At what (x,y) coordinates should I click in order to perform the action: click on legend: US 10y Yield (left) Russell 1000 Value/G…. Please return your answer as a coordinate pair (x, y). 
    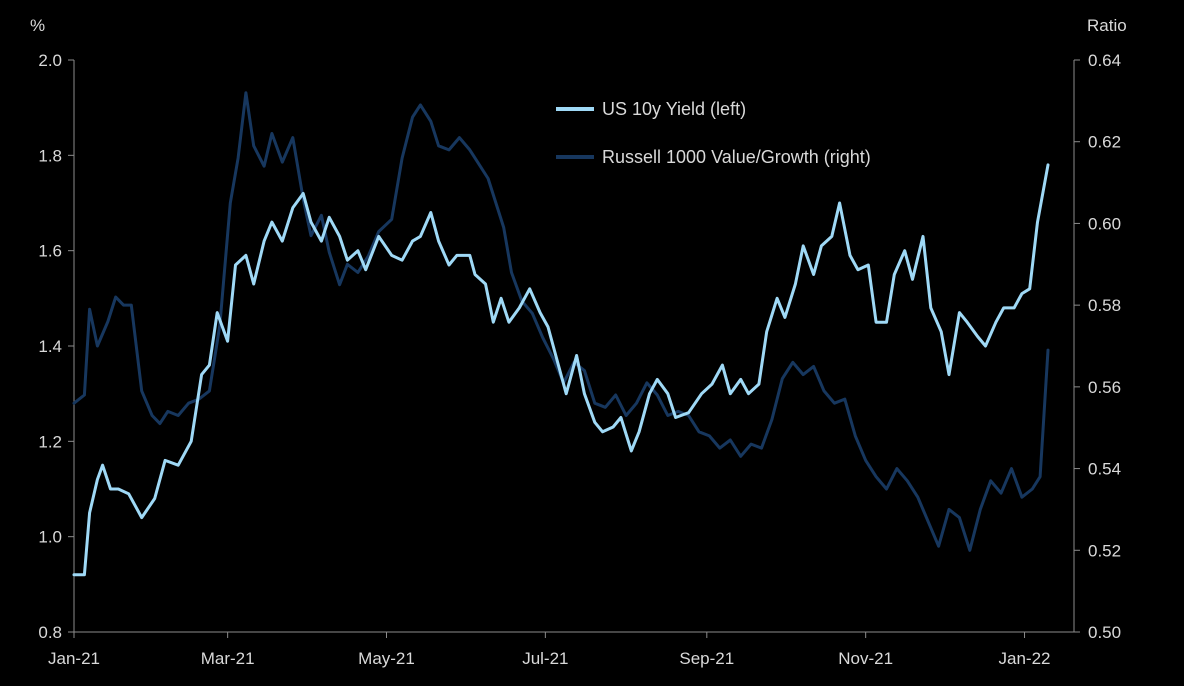
    Looking at the image, I should click on (713, 133).